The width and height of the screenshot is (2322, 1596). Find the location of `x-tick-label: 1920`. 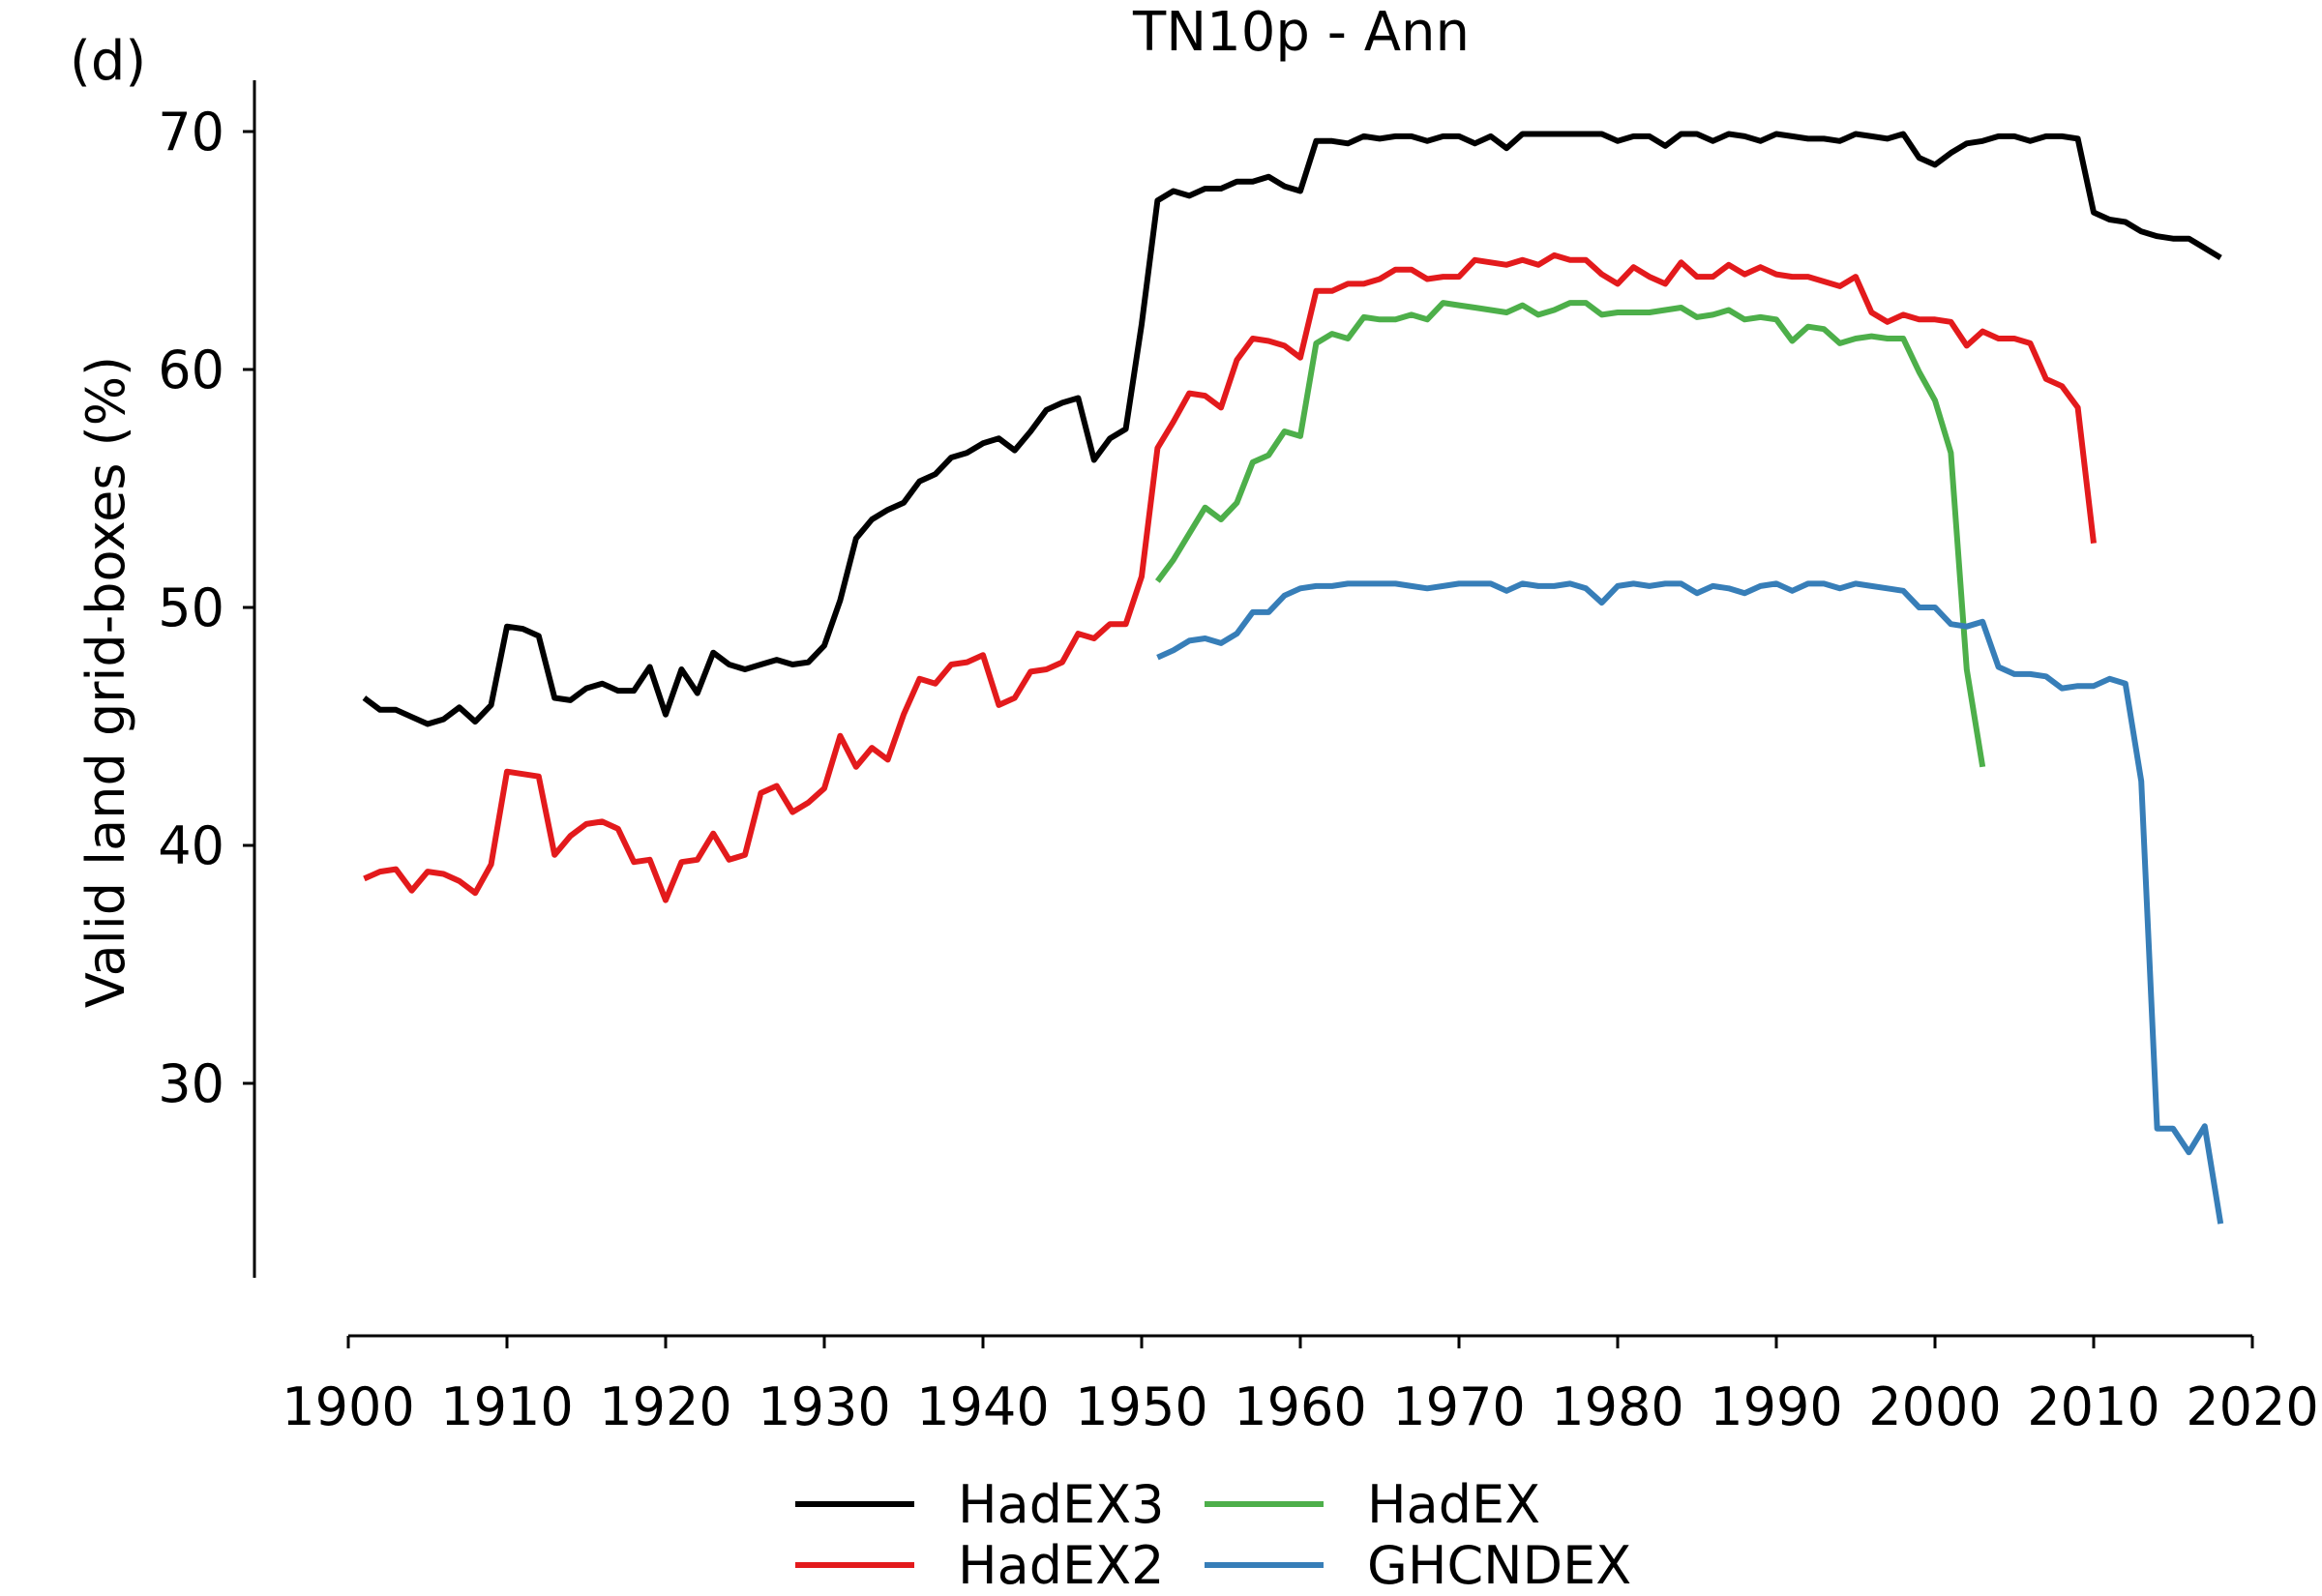

x-tick-label: 1920 is located at coordinates (665, 1406).